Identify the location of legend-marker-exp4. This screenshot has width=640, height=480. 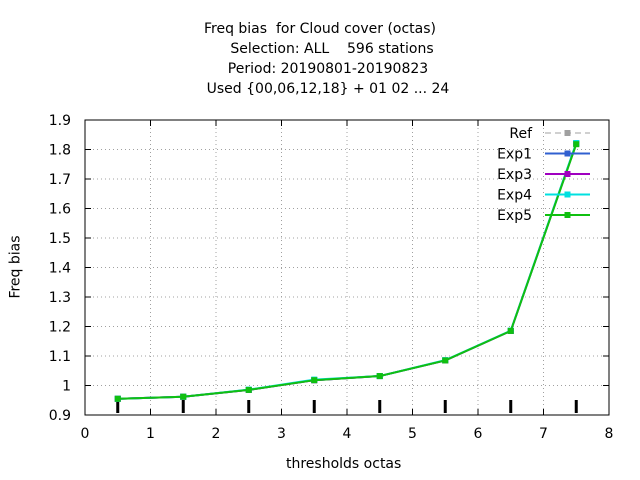
(567, 194).